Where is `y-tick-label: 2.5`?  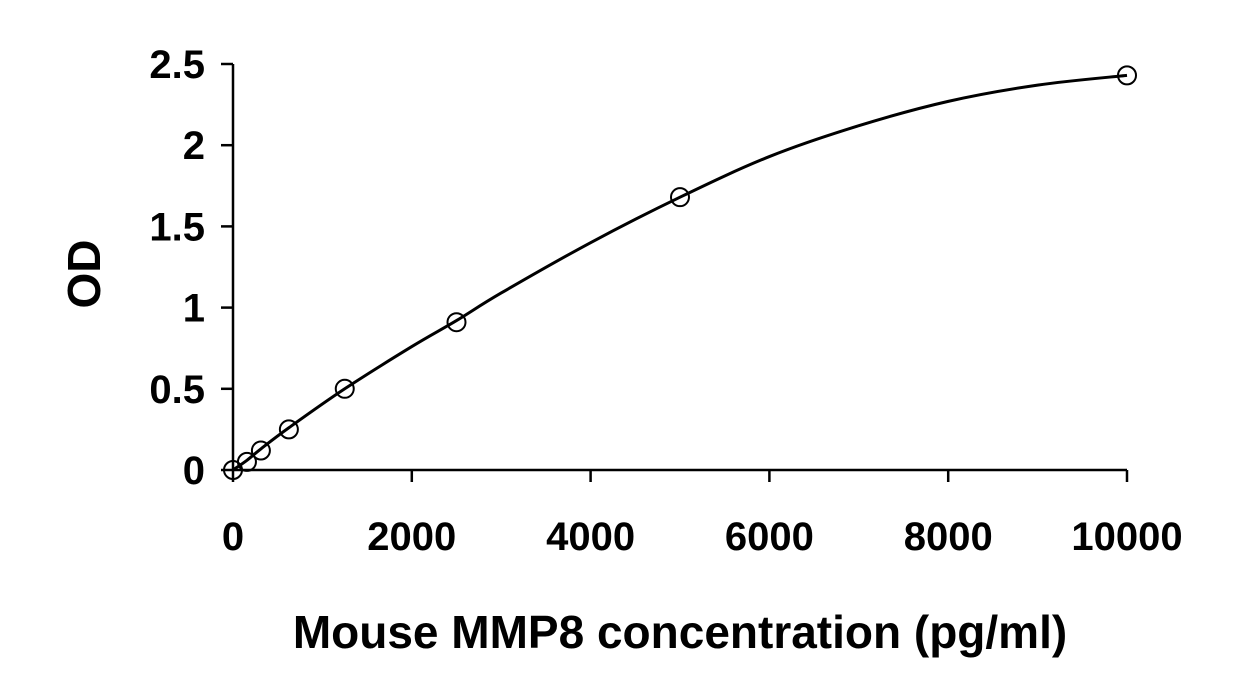
y-tick-label: 2.5 is located at coordinates (177, 65).